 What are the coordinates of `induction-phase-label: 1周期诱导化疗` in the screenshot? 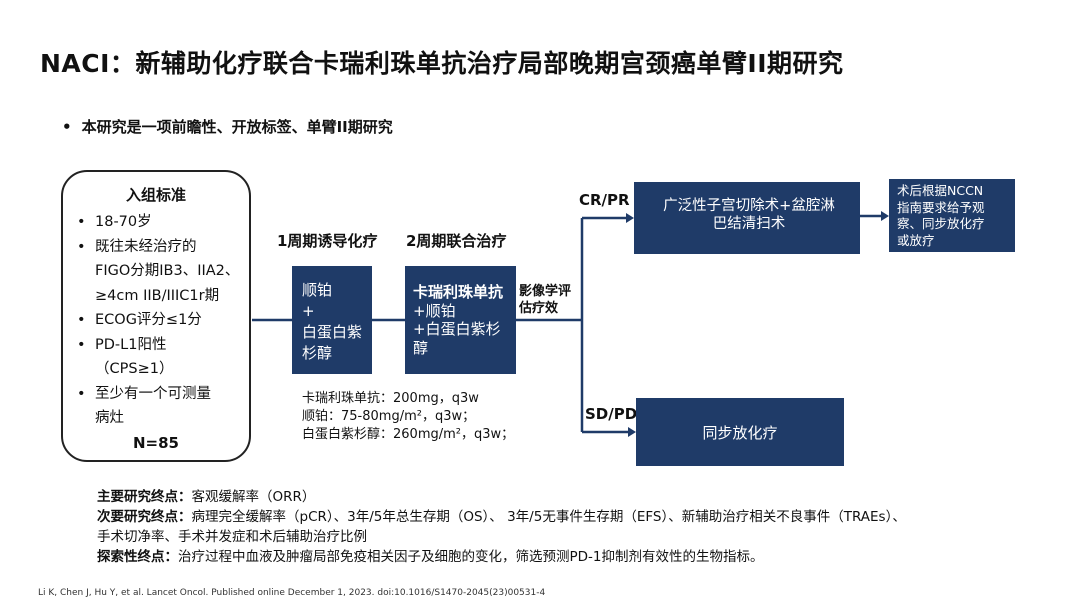 It's located at (327, 241).